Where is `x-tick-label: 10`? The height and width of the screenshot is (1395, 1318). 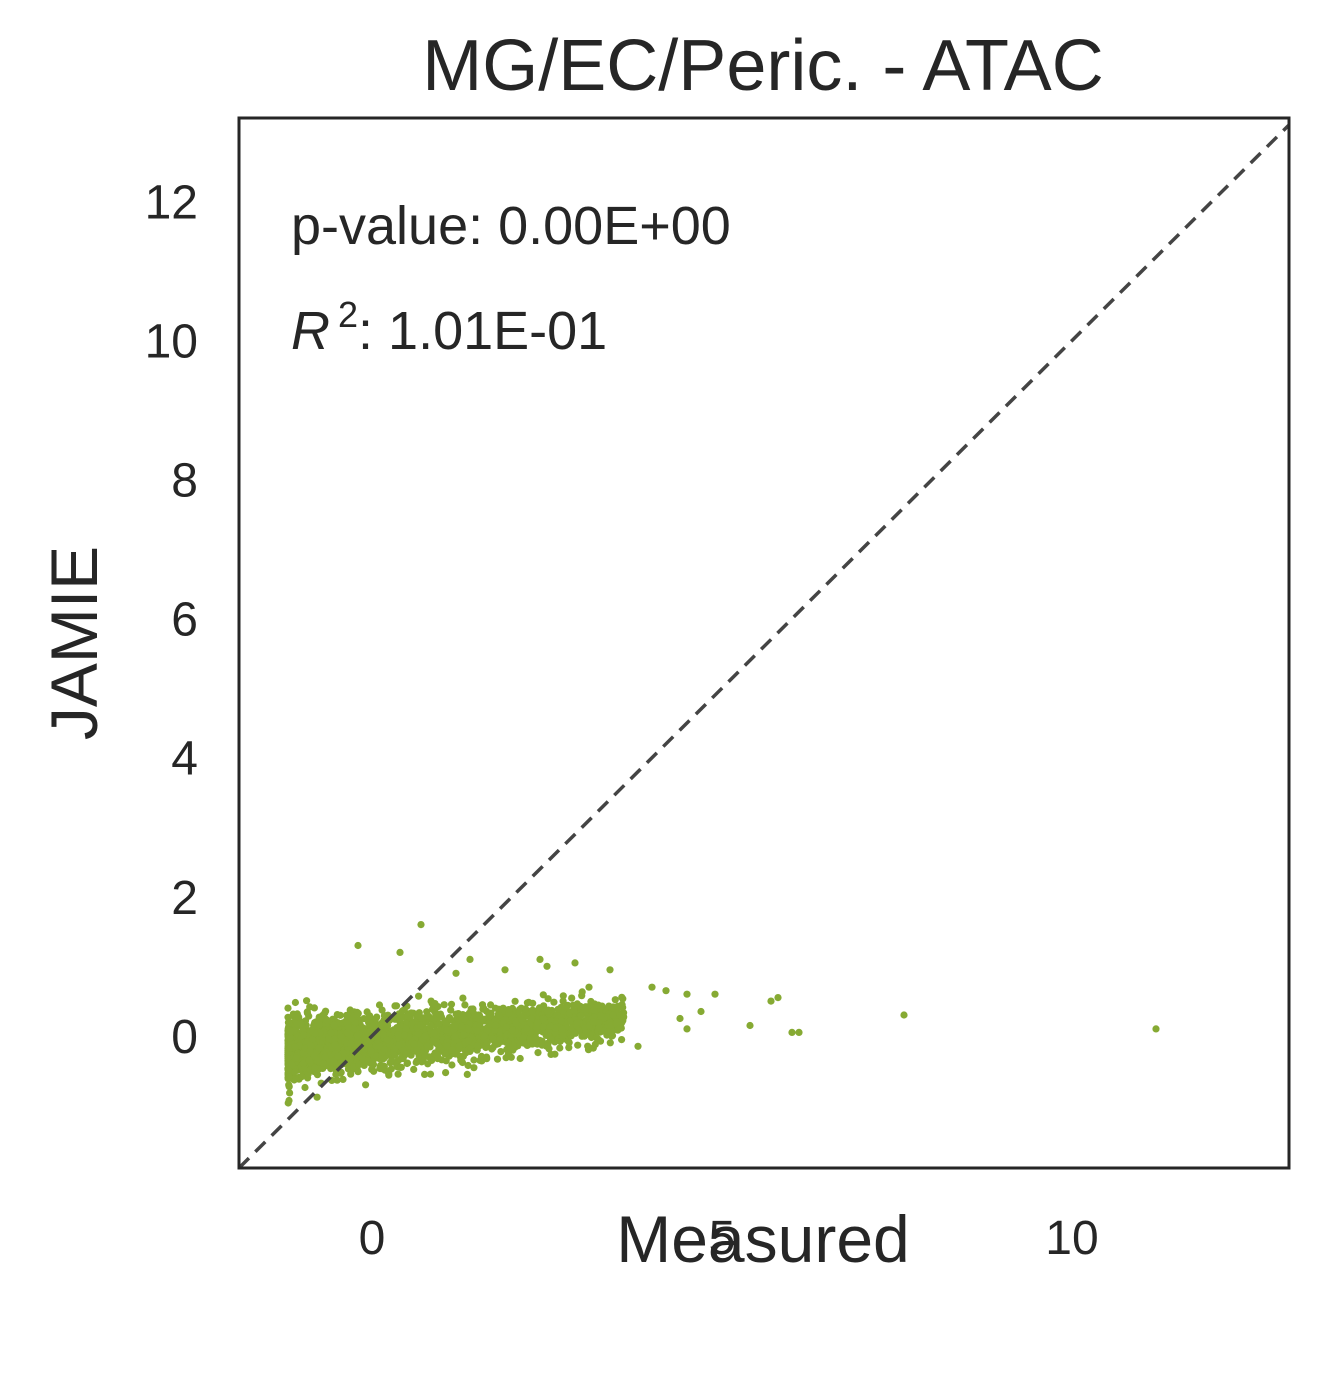
x-tick-label: 10 is located at coordinates (1071, 1238).